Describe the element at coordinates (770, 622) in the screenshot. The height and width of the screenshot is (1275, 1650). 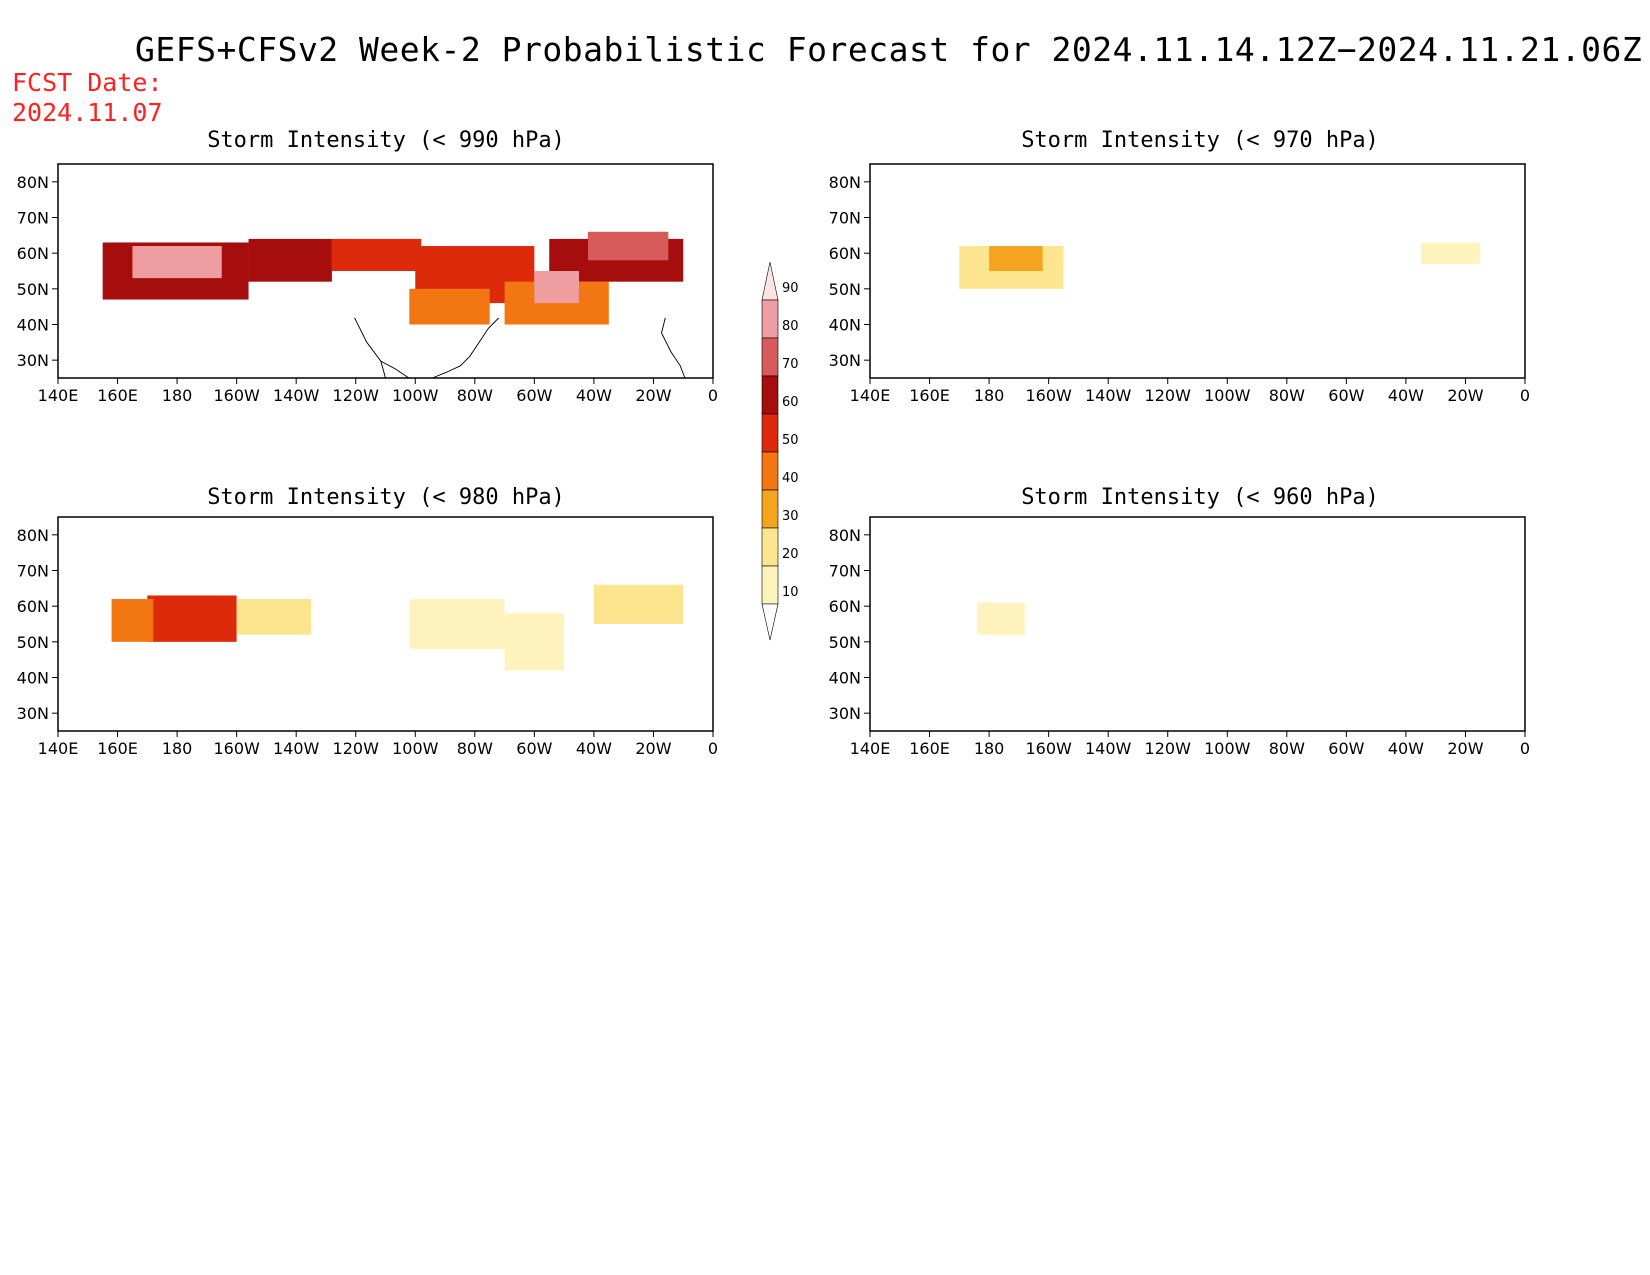
I see `colorbar-tail` at that location.